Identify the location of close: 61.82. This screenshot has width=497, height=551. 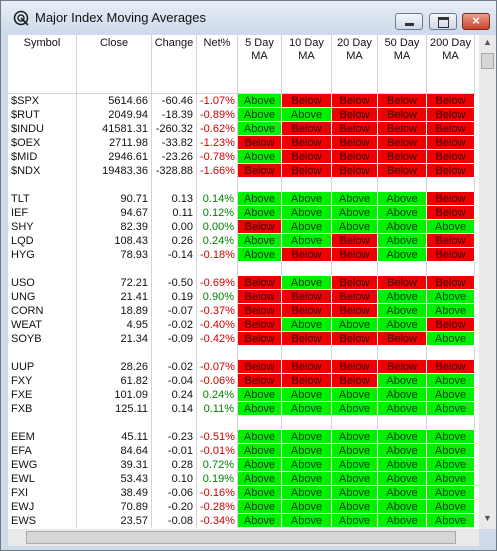
(114, 381).